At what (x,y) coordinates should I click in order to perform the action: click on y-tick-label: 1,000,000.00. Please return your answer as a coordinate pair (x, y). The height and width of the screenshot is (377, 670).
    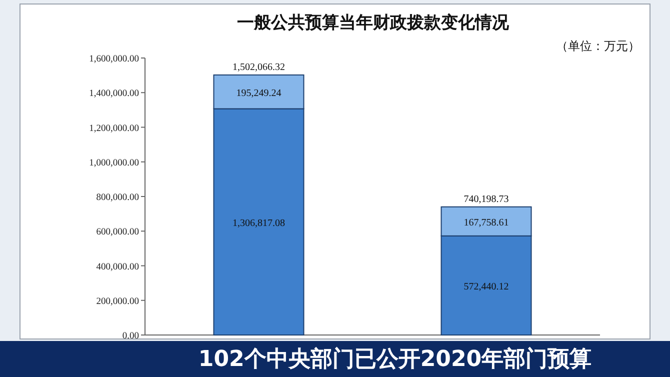
    Looking at the image, I should click on (114, 163).